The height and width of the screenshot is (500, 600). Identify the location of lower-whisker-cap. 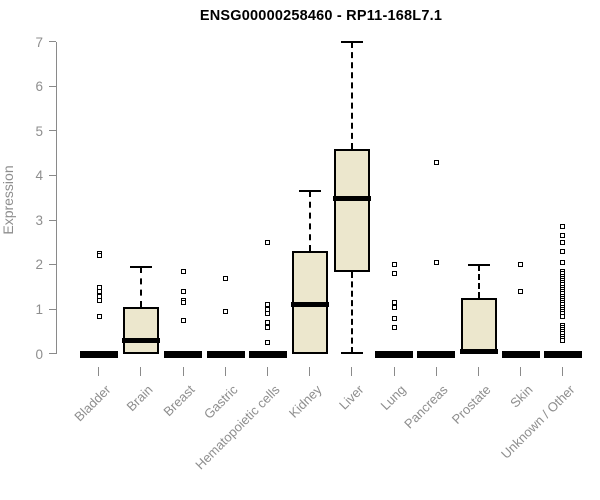
(352, 353).